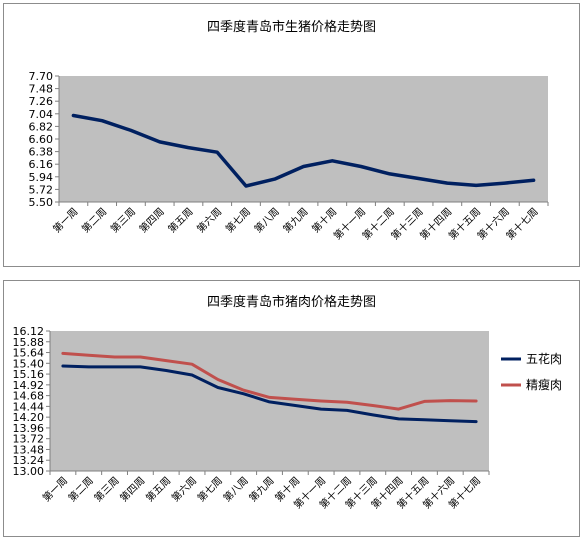  What do you see at coordinates (41, 202) in the screenshot?
I see `y-tick-label: 5.50` at bounding box center [41, 202].